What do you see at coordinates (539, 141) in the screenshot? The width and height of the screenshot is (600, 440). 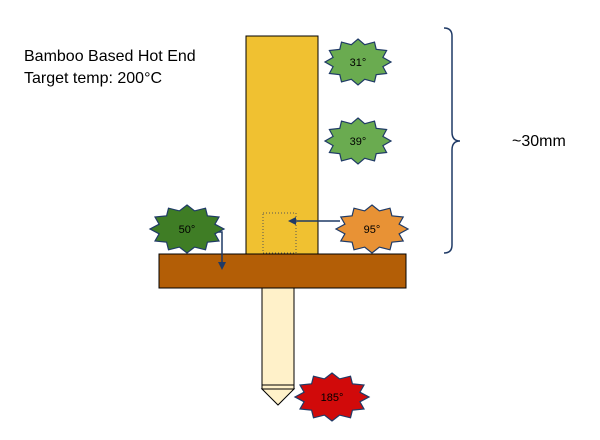 I see `dimension-label: ~30mm` at bounding box center [539, 141].